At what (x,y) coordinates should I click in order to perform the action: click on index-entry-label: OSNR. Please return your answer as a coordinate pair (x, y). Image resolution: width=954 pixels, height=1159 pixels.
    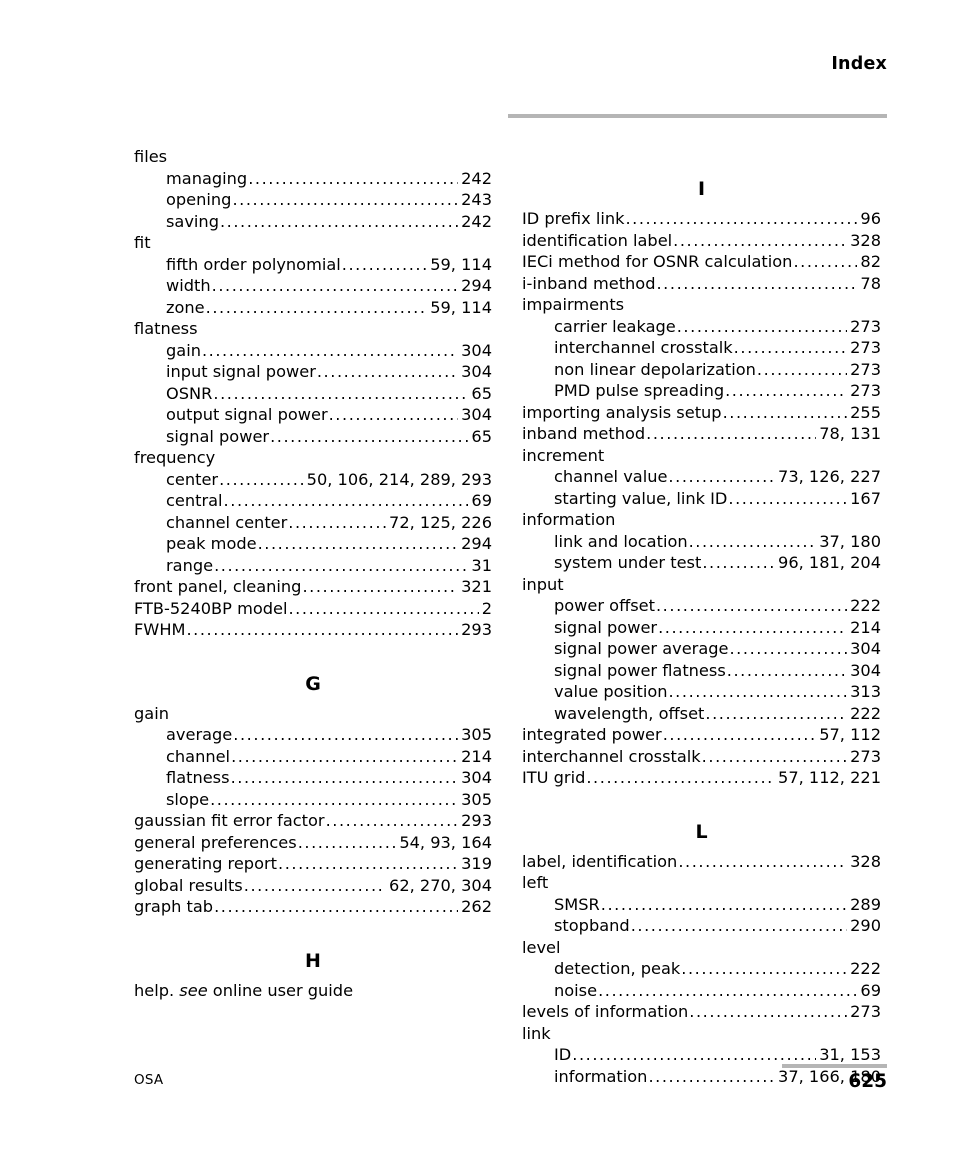
    Looking at the image, I should click on (189, 393).